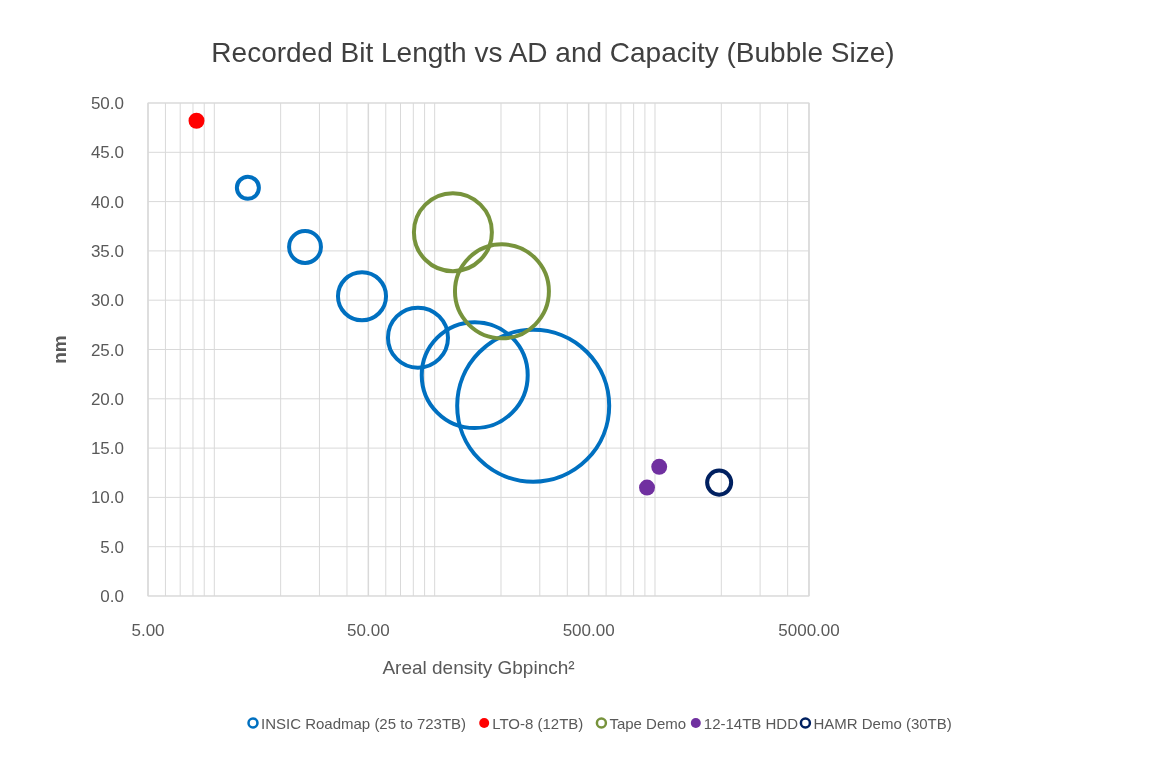  Describe the element at coordinates (538, 723) in the screenshot. I see `legend-label: LTO-8 (12TB)` at that location.